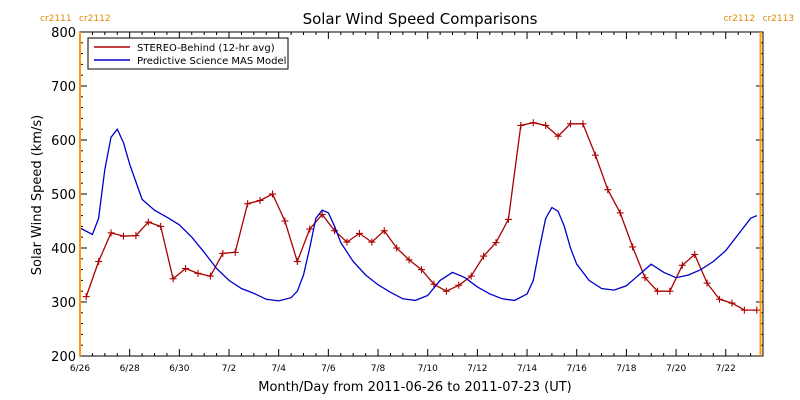 The height and width of the screenshot is (400, 800). What do you see at coordinates (676, 369) in the screenshot?
I see `x-tick-label: 7/20` at bounding box center [676, 369].